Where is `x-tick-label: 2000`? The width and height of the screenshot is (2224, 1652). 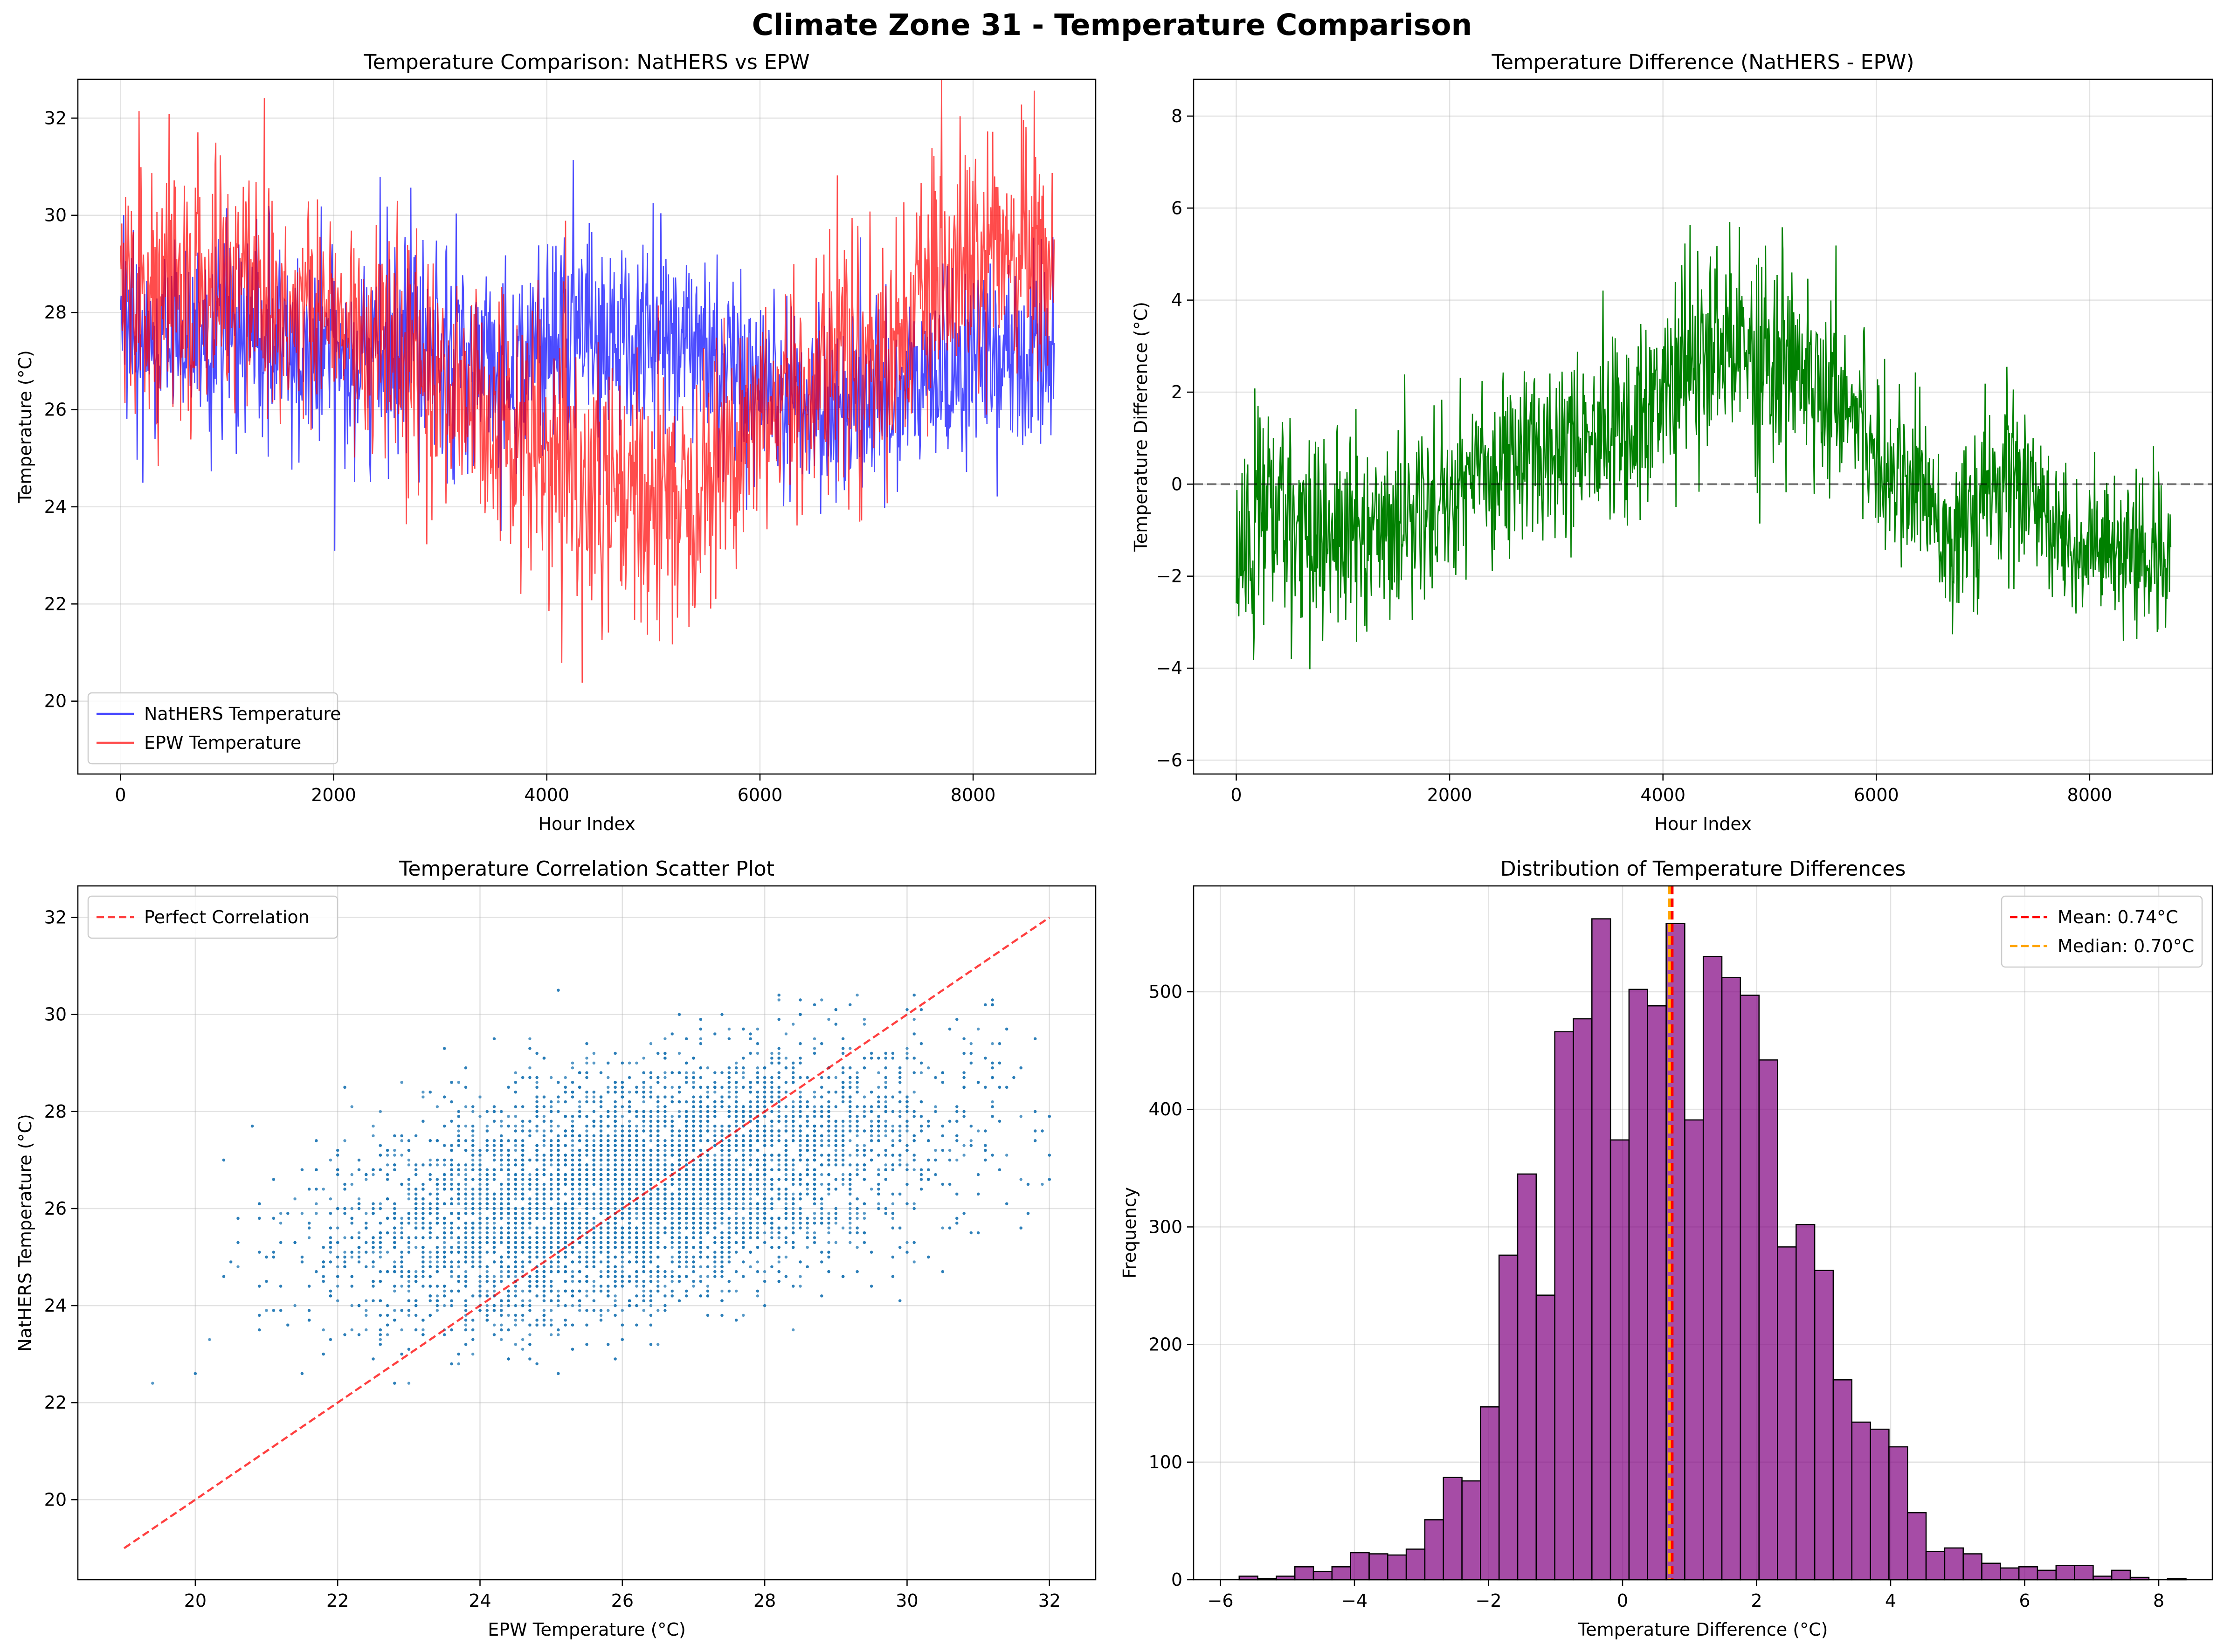
x-tick-label: 2000 is located at coordinates (333, 795).